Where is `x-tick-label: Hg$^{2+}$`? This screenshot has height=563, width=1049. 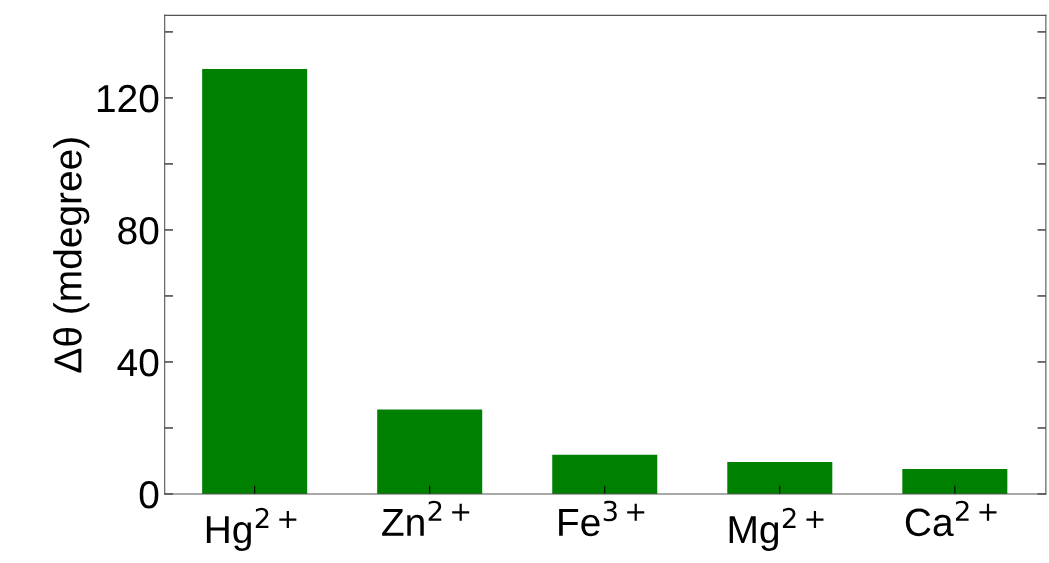
x-tick-label: Hg$^{2+}$ is located at coordinates (251, 529).